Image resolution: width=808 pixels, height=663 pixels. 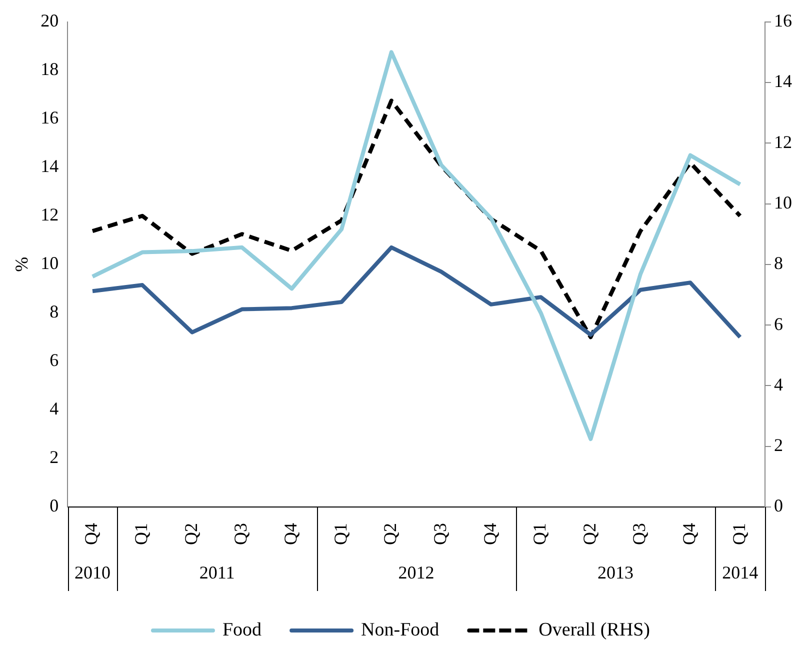 I want to click on y-tick-label: 18, so click(x=49, y=69).